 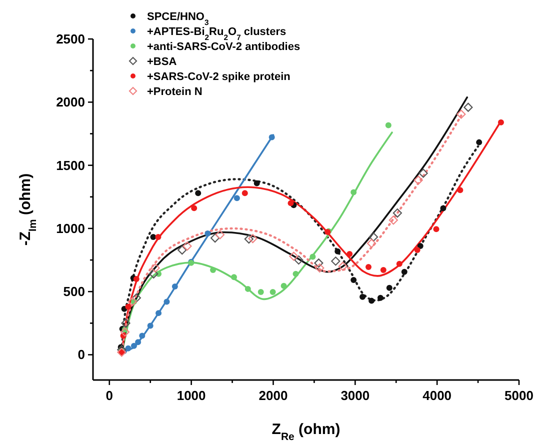 What do you see at coordinates (191, 395) in the screenshot?
I see `x-tick-label: 1000` at bounding box center [191, 395].